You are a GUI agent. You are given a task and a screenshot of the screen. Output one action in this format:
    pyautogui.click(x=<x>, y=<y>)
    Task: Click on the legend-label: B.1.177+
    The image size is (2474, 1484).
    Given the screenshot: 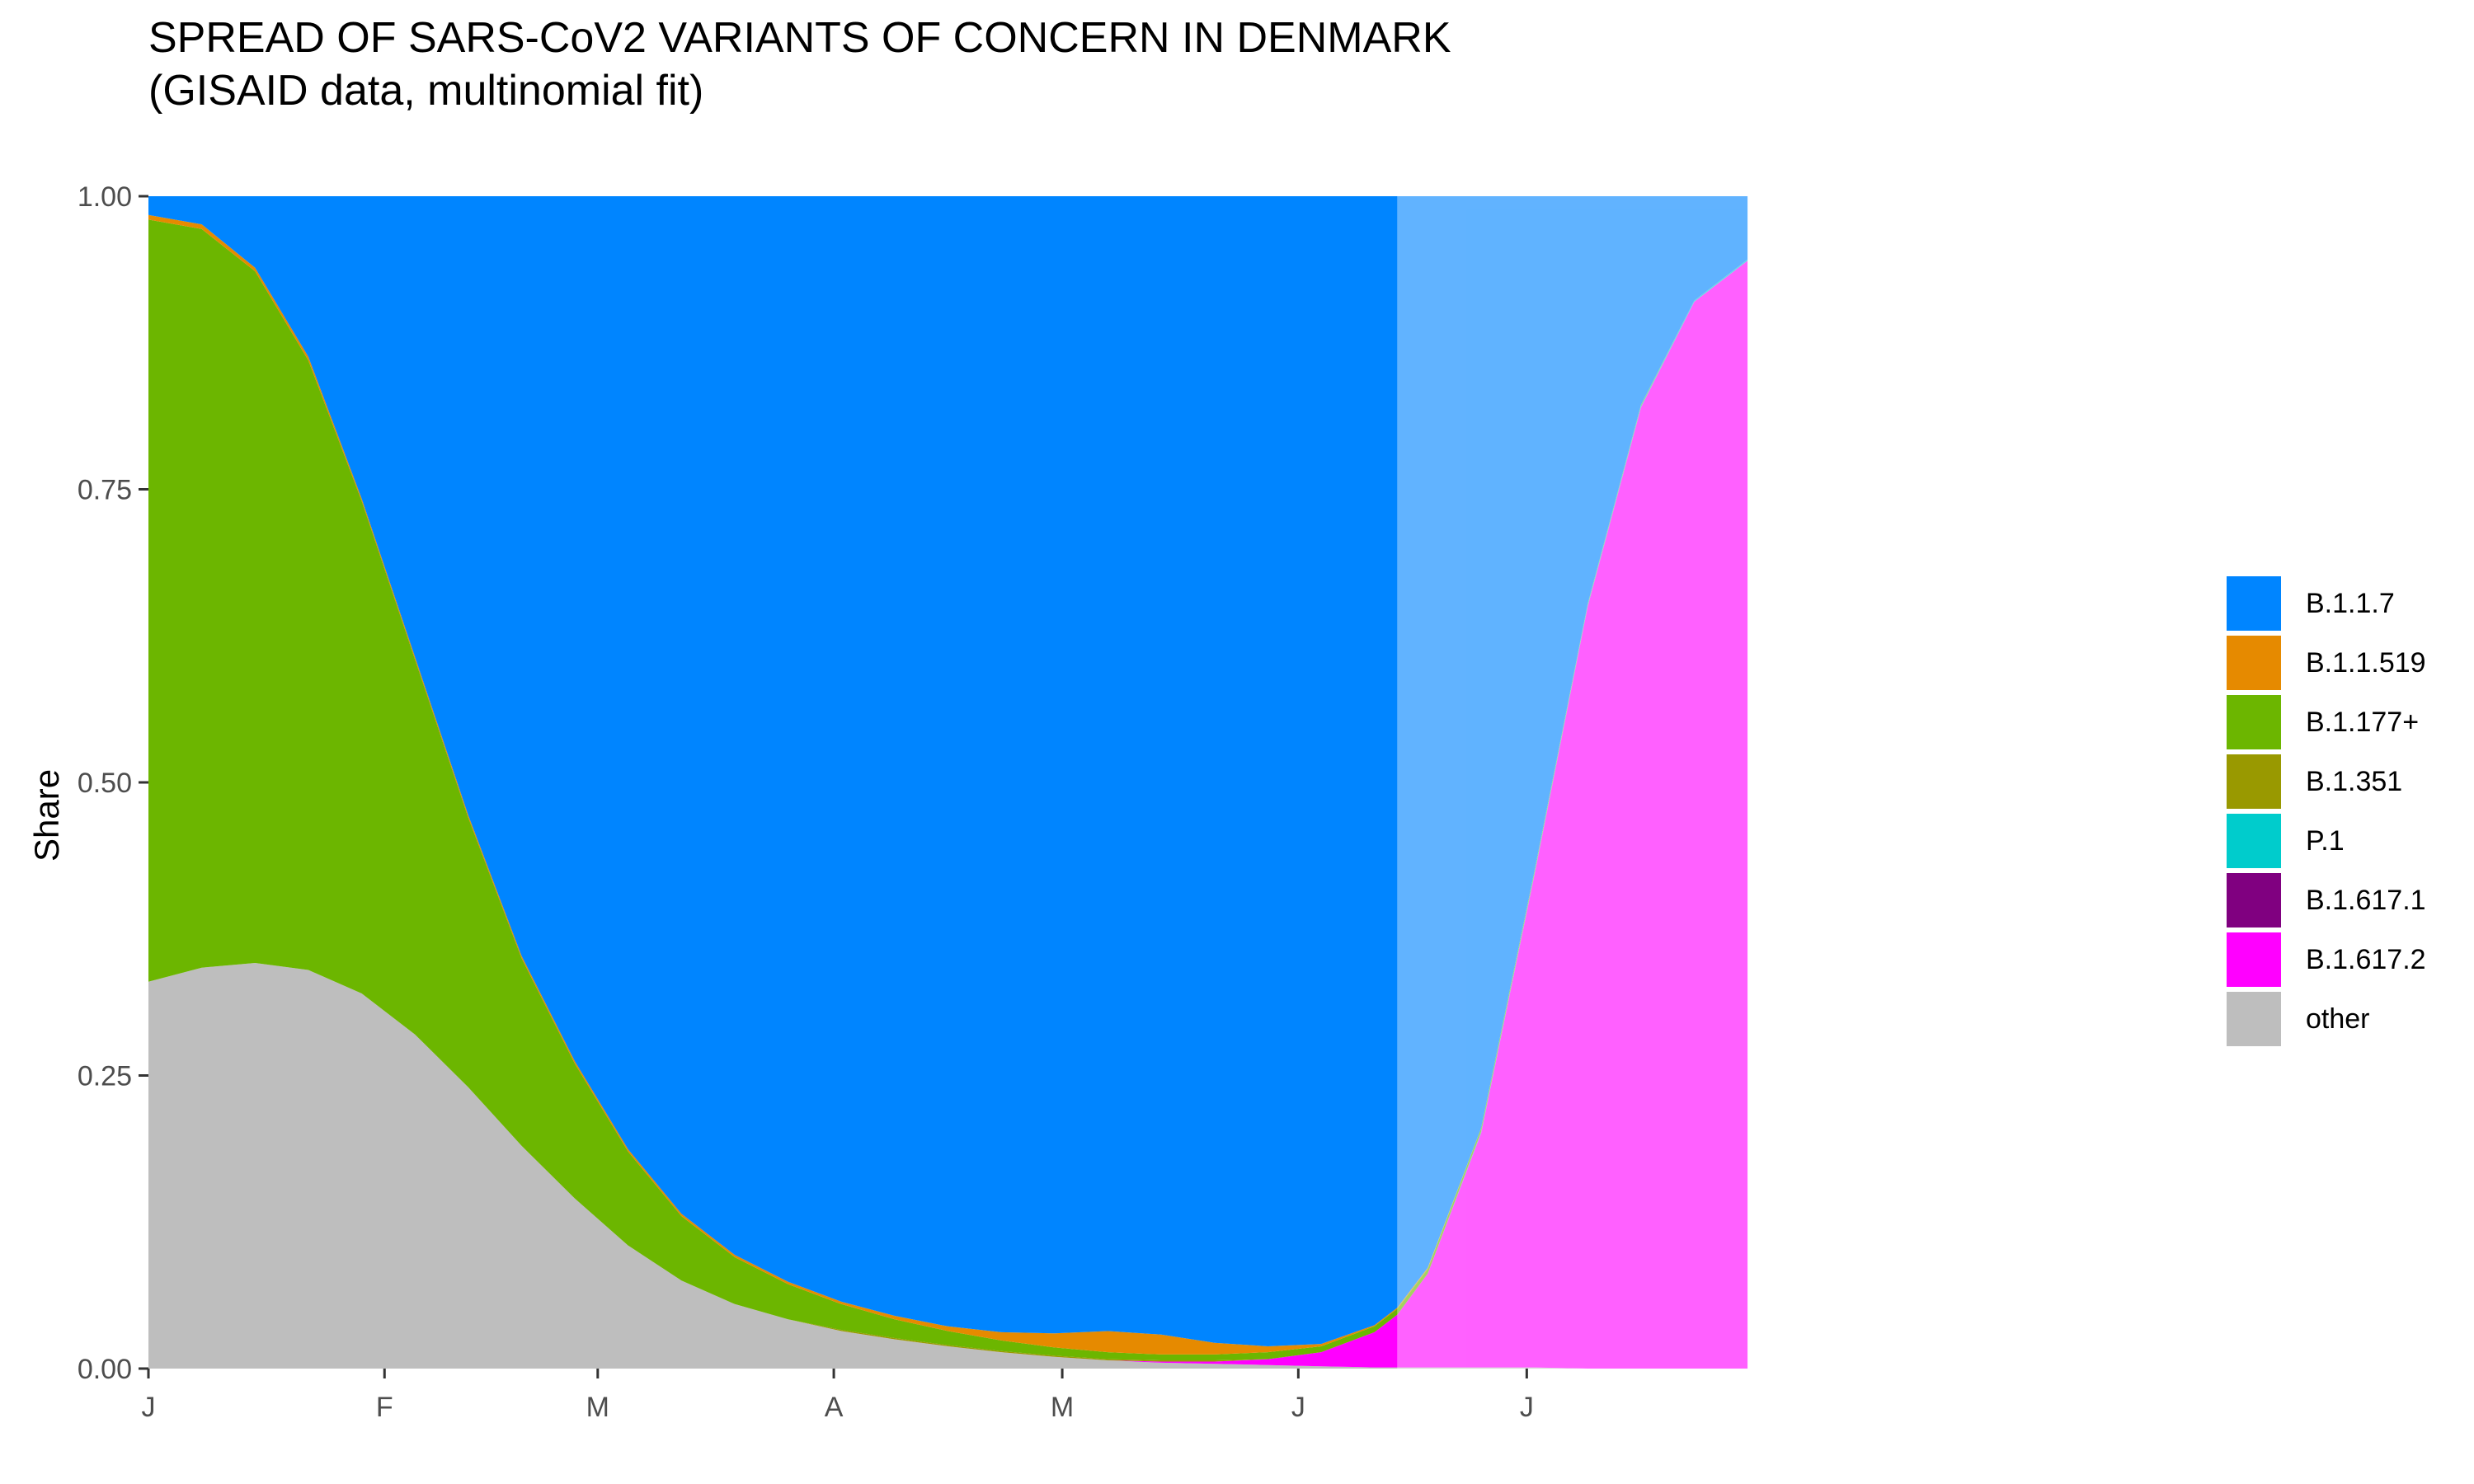 What is the action you would take?
    pyautogui.click(x=2363, y=722)
    